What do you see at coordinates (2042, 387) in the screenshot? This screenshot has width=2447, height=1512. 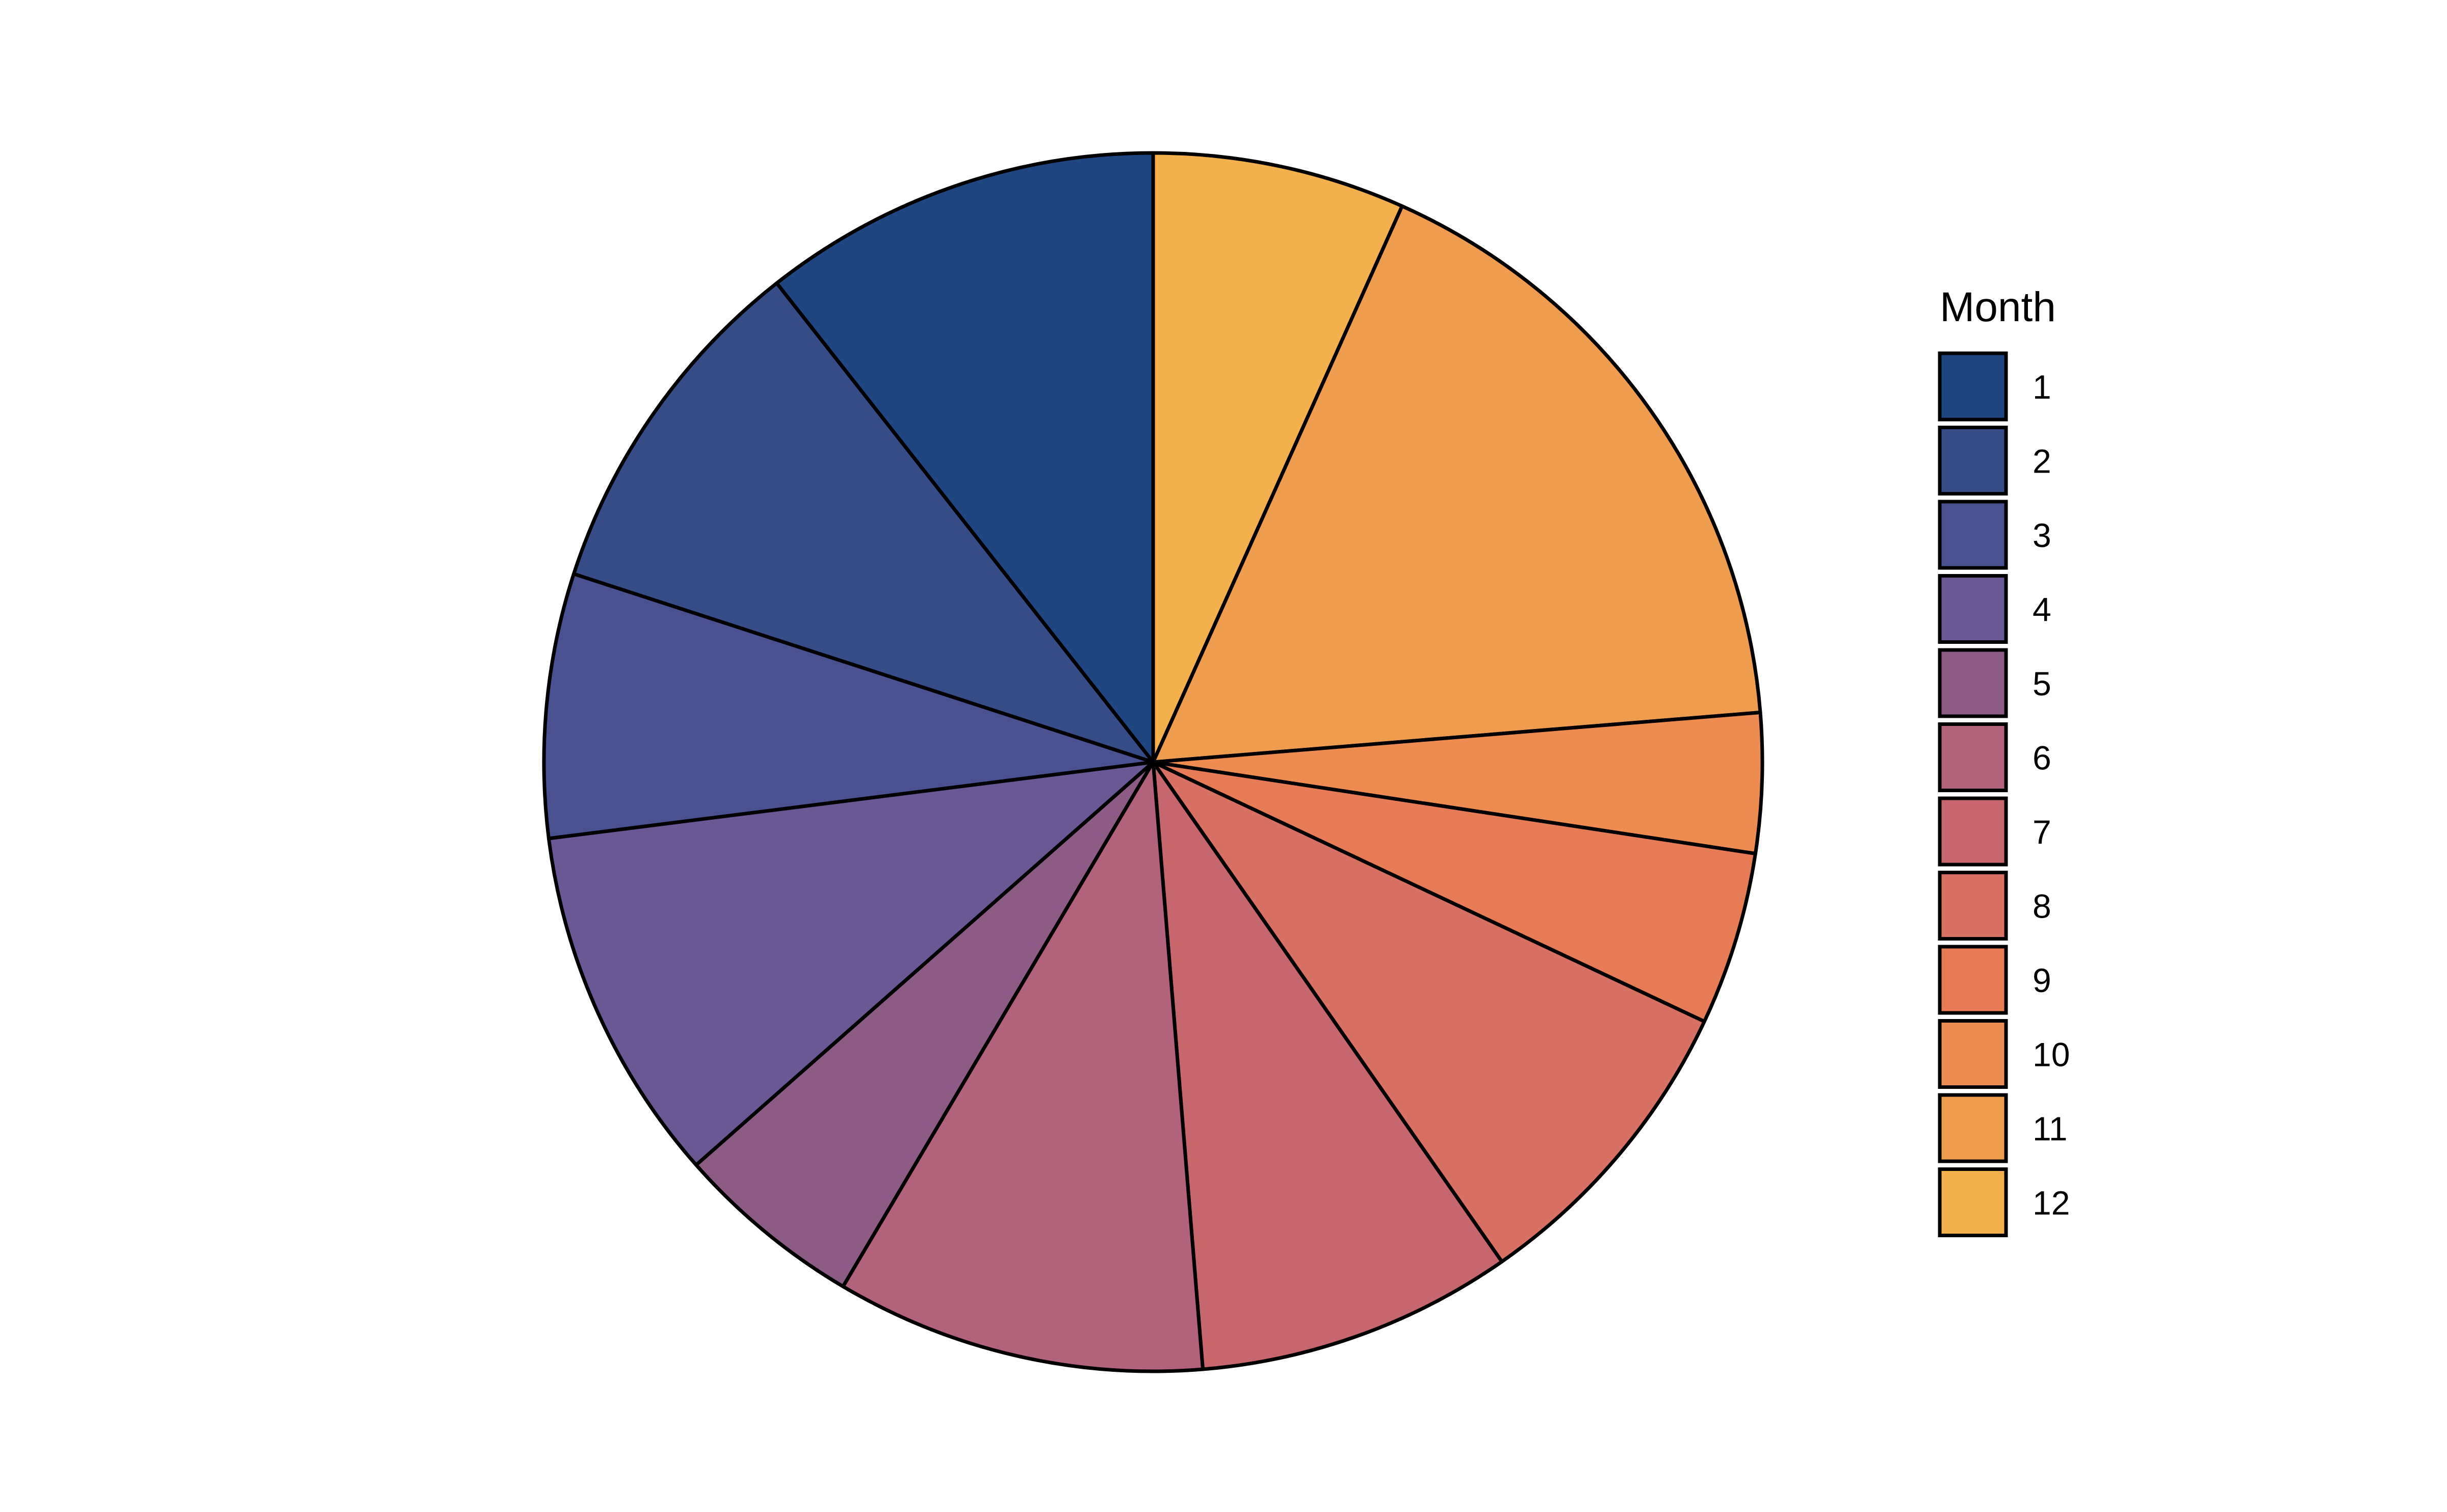 I see `legend-label-month-1: 1` at bounding box center [2042, 387].